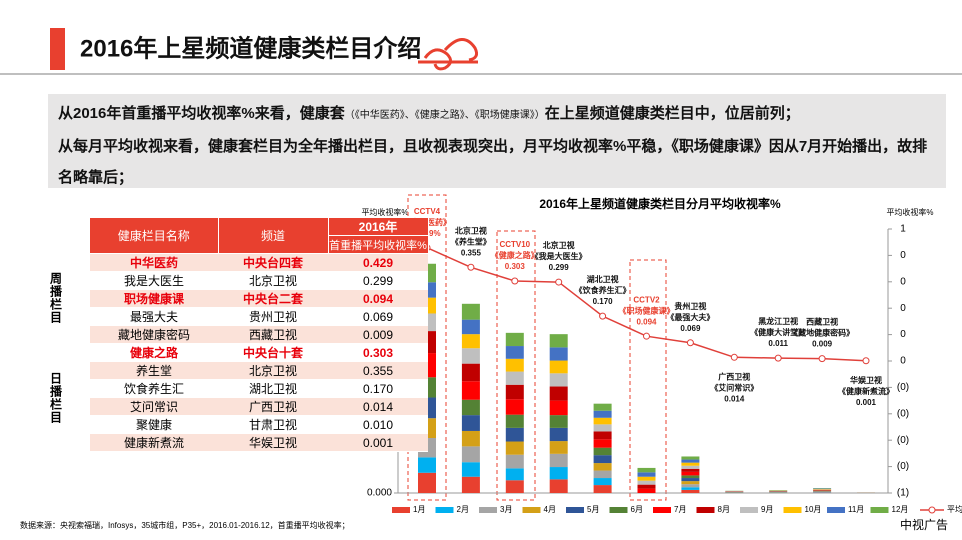 This screenshot has height=540, width=962. Describe the element at coordinates (954, 509) in the screenshot. I see `legend-label: 平均收视率%` at that location.